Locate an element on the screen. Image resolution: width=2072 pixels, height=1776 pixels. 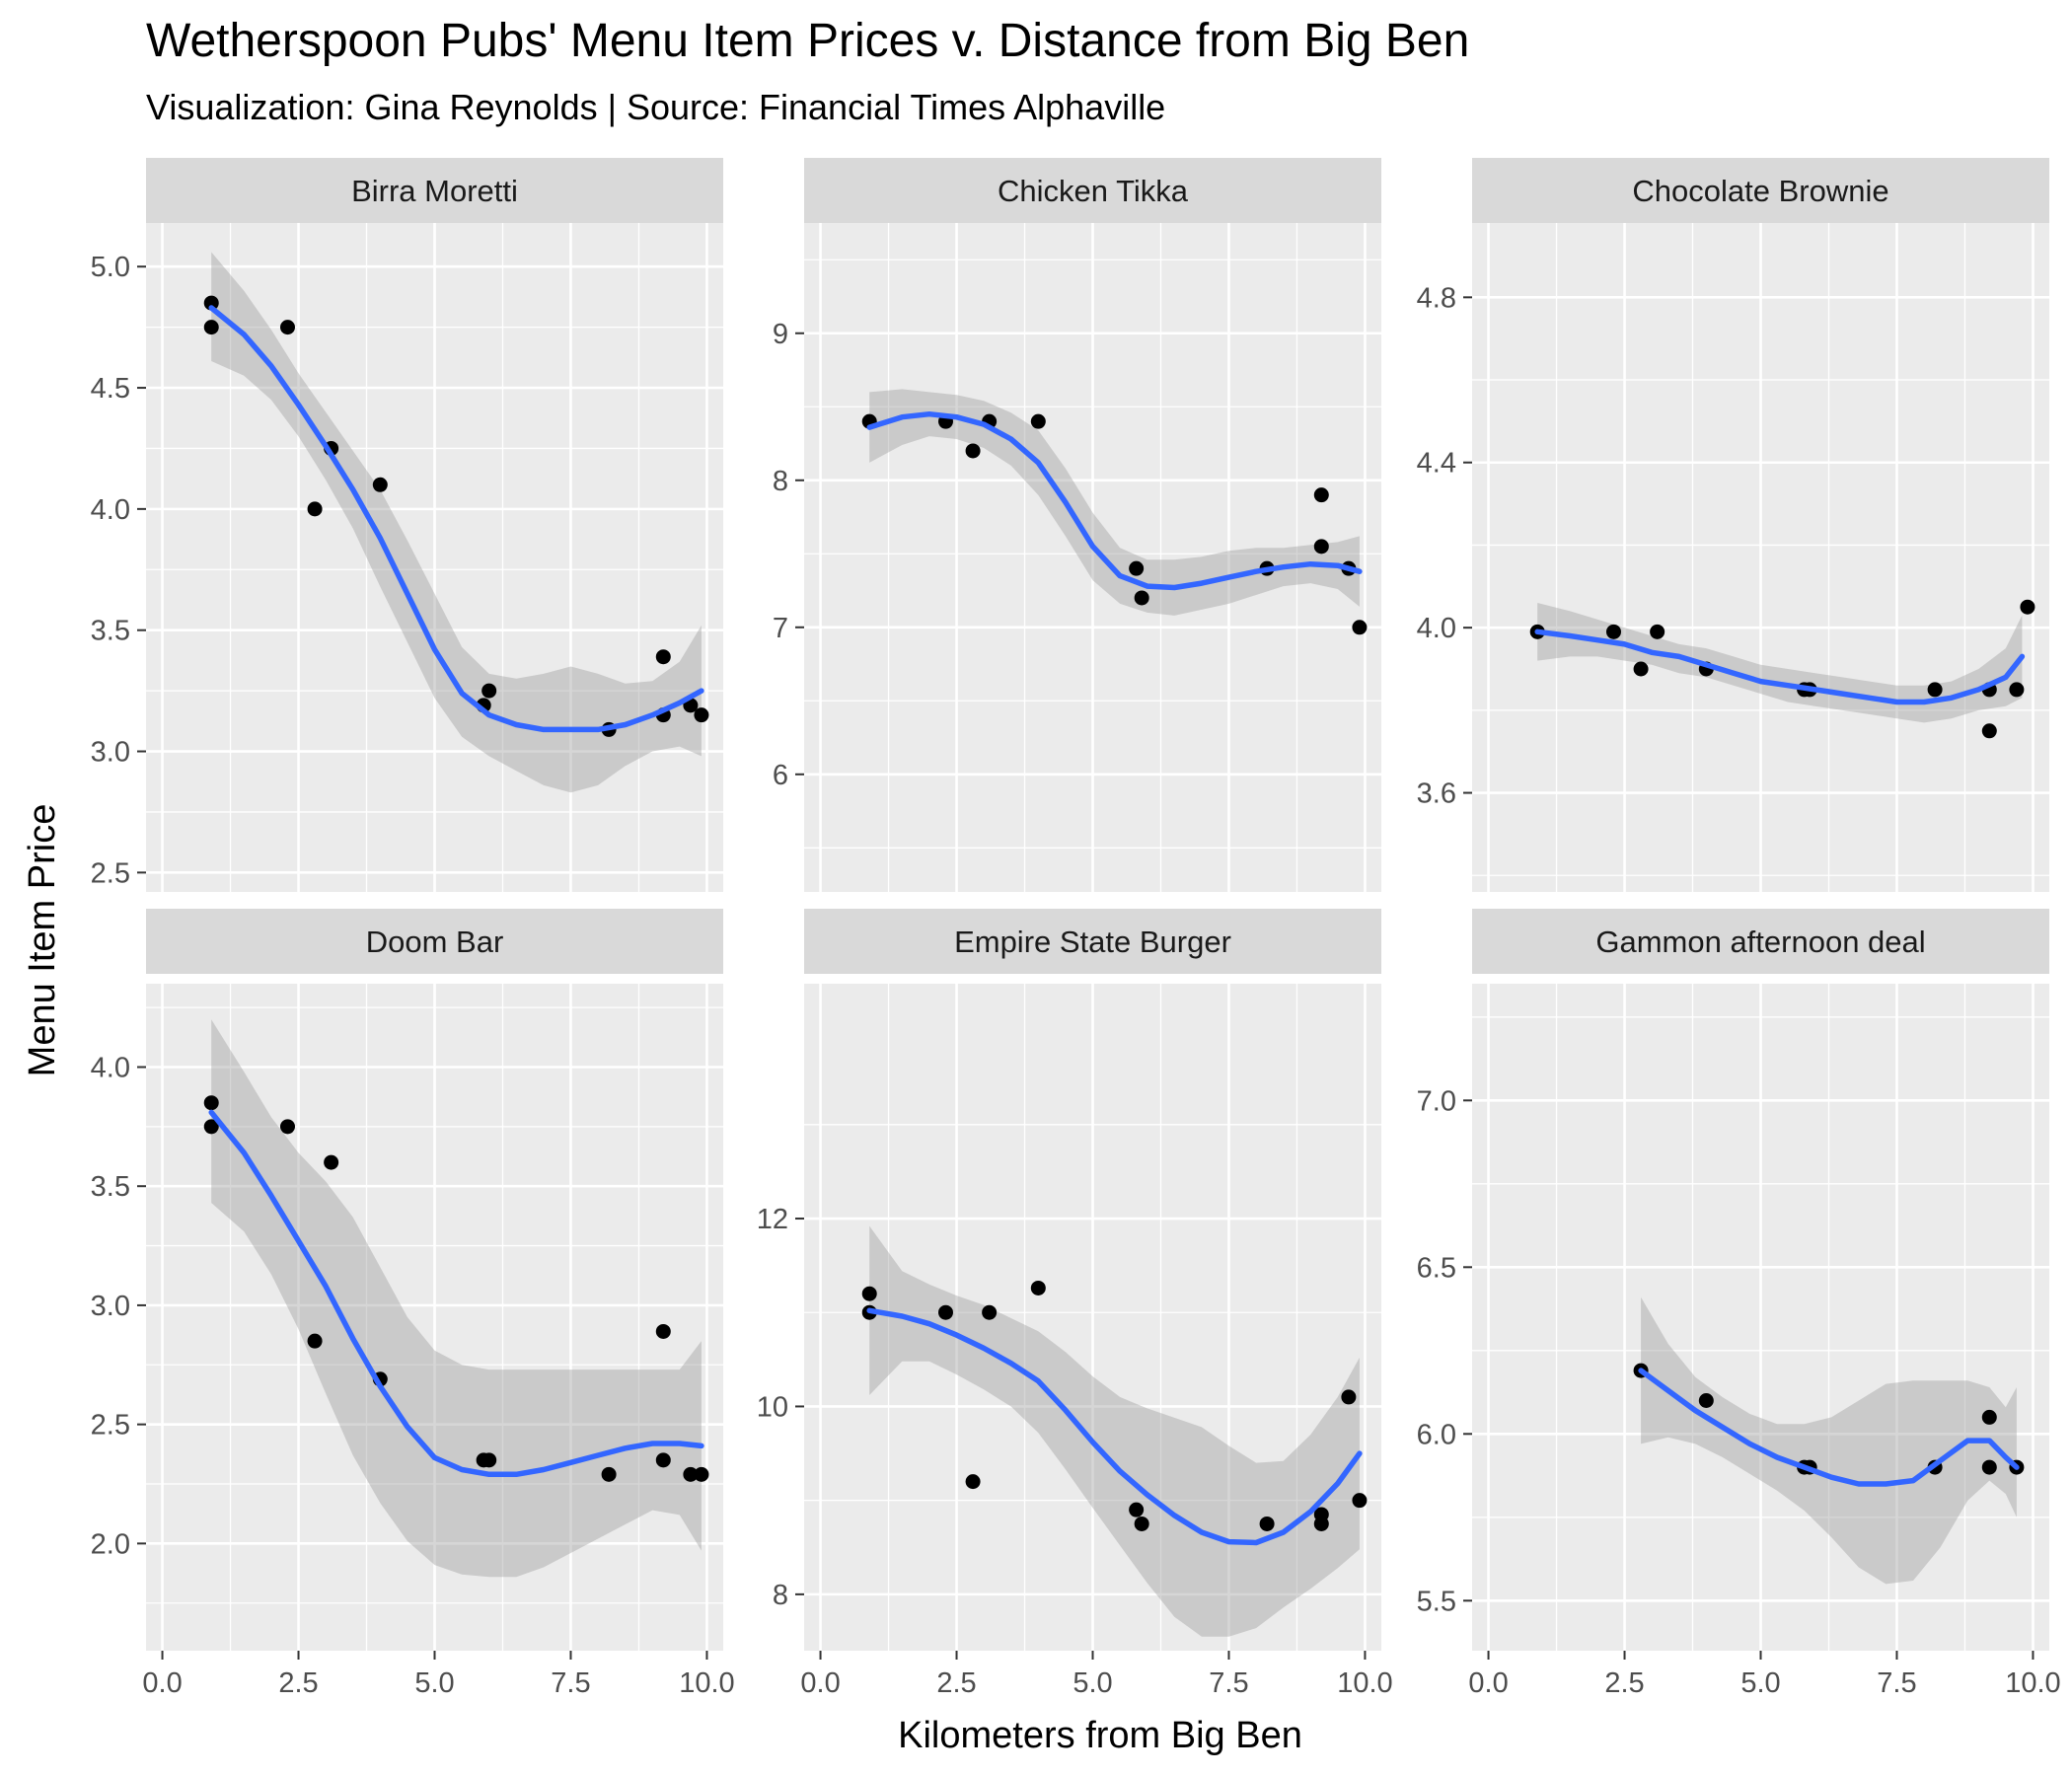
y-tick-label: 12 is located at coordinates (773, 1219).